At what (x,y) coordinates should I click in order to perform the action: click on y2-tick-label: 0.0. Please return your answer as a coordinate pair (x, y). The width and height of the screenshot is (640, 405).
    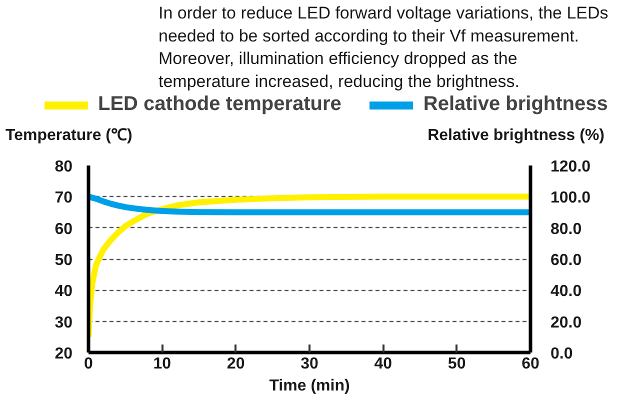
    Looking at the image, I should click on (561, 354).